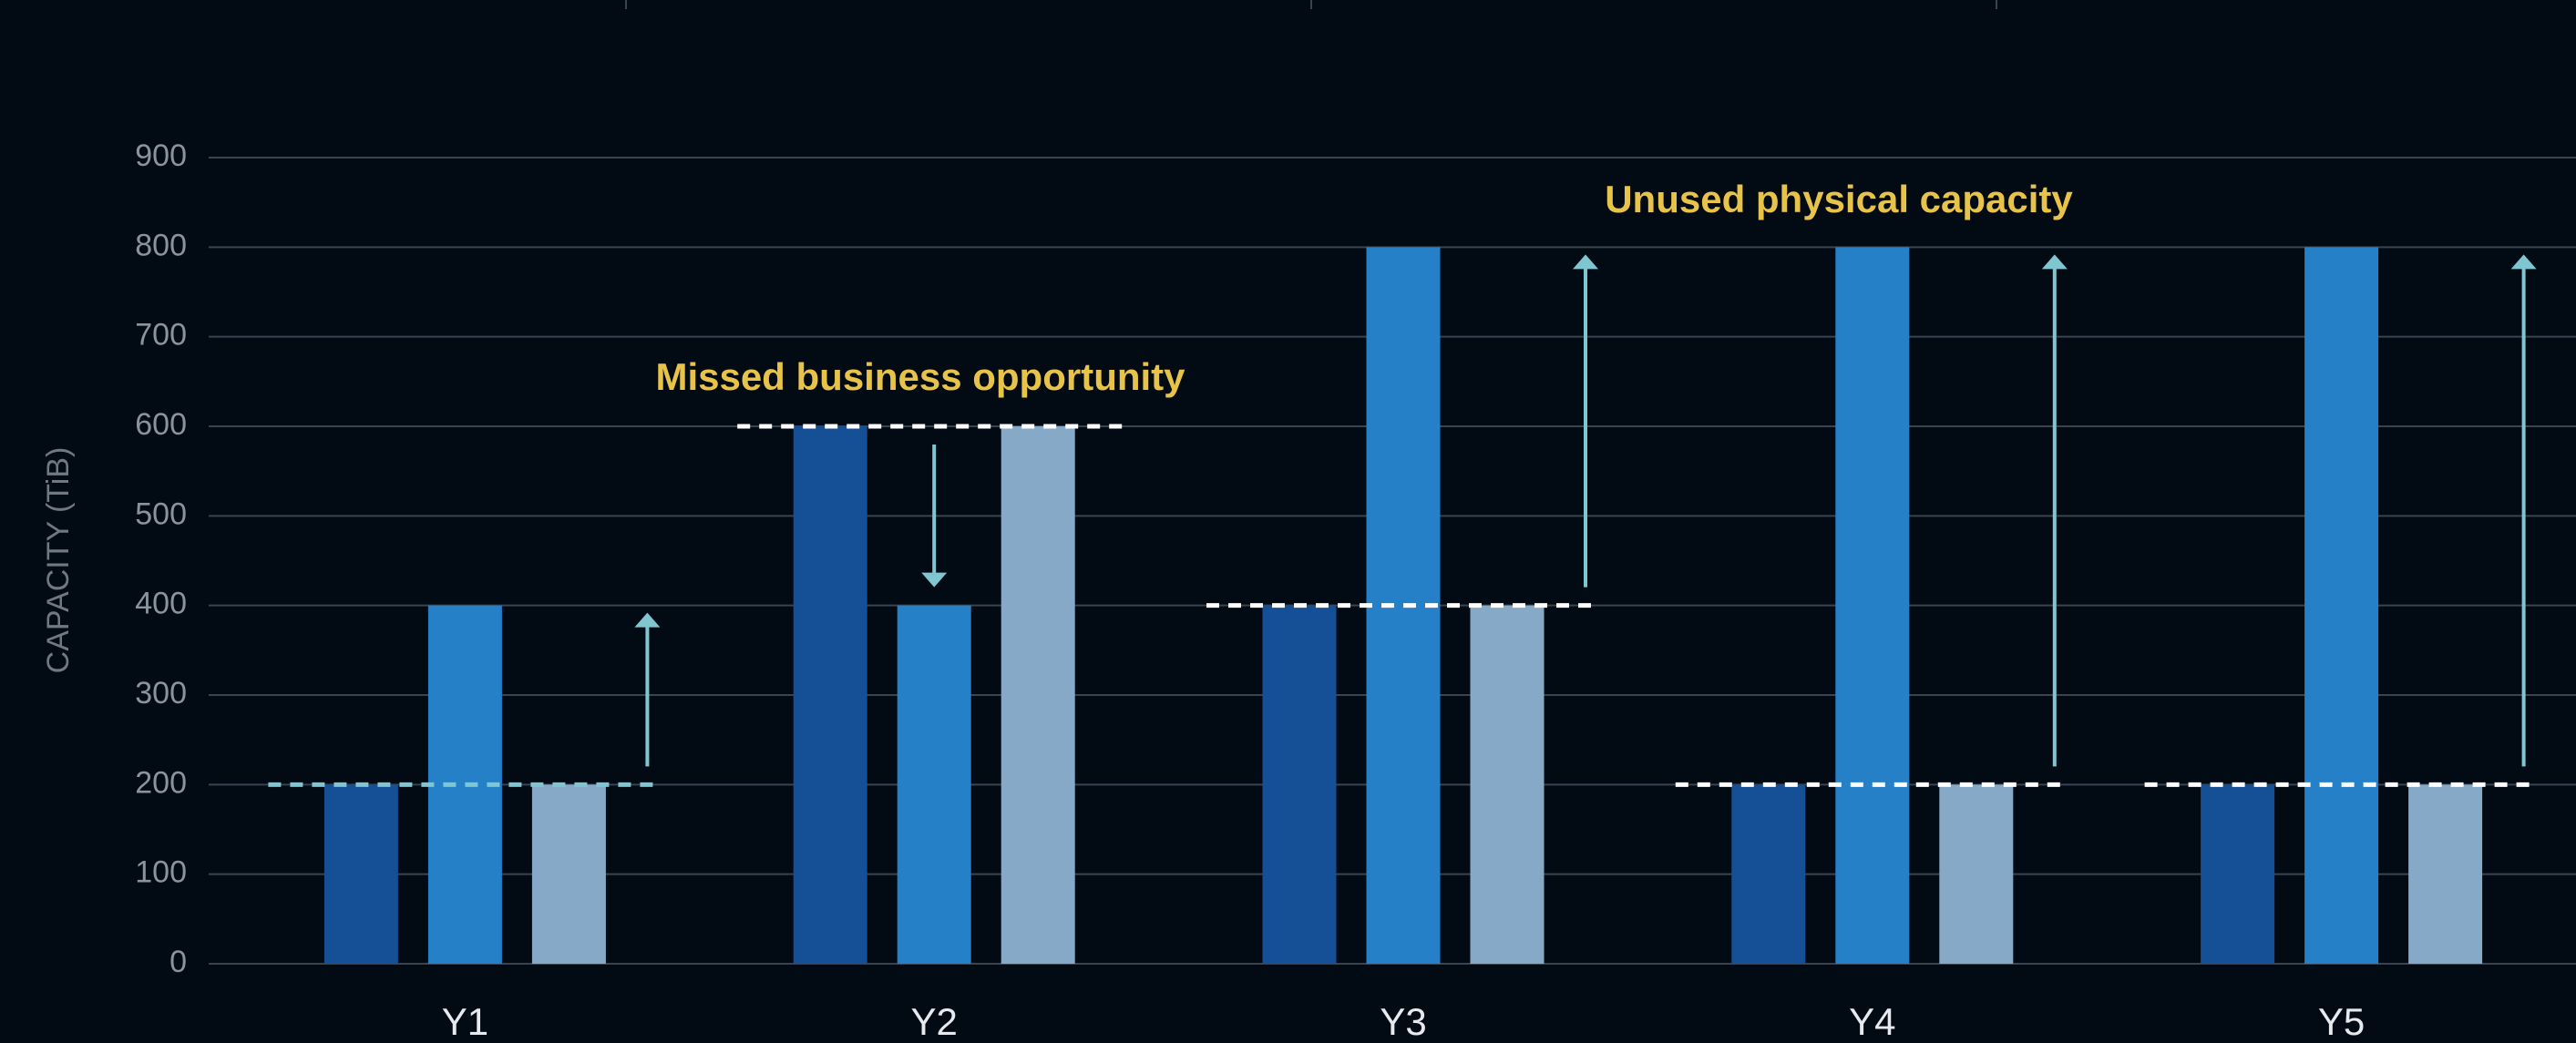  What do you see at coordinates (161, 782) in the screenshot?
I see `y-tick-label: 200` at bounding box center [161, 782].